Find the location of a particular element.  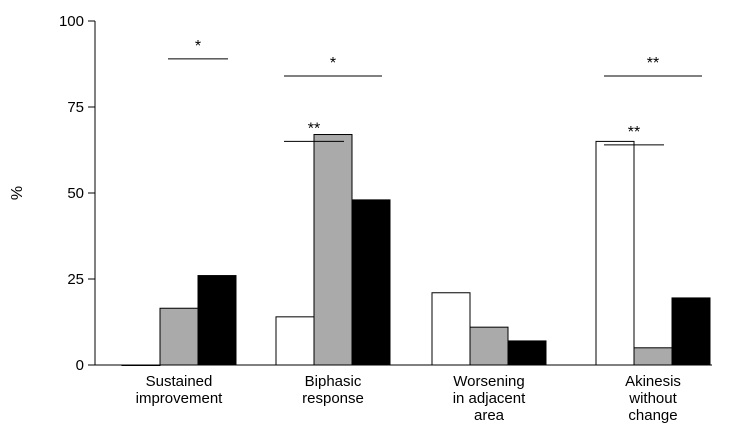

category-label: change is located at coordinates (652, 415).